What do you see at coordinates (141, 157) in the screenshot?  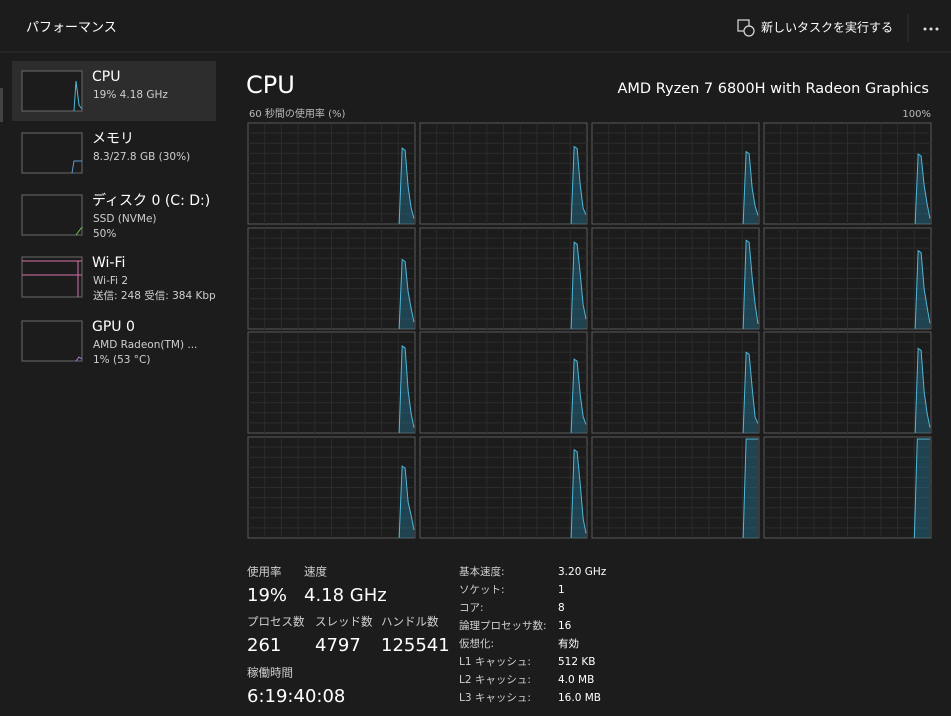 I see `sidebar-item-detail: 8.3/27.8 GB (30%)` at bounding box center [141, 157].